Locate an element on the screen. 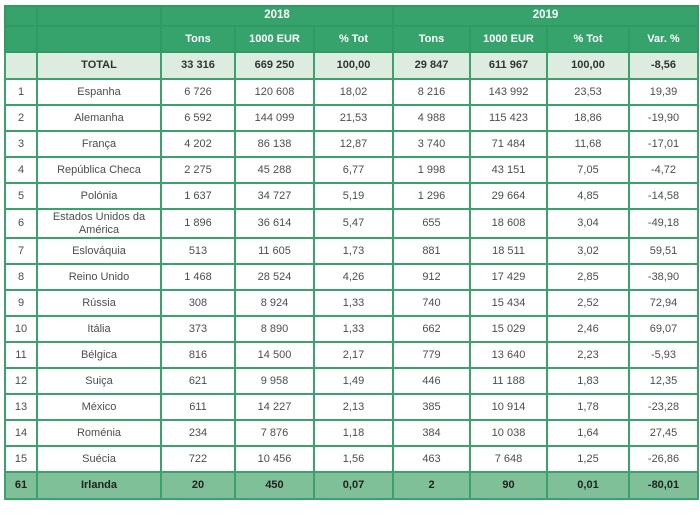 The image size is (700, 525). value-cell: 373 is located at coordinates (198, 329).